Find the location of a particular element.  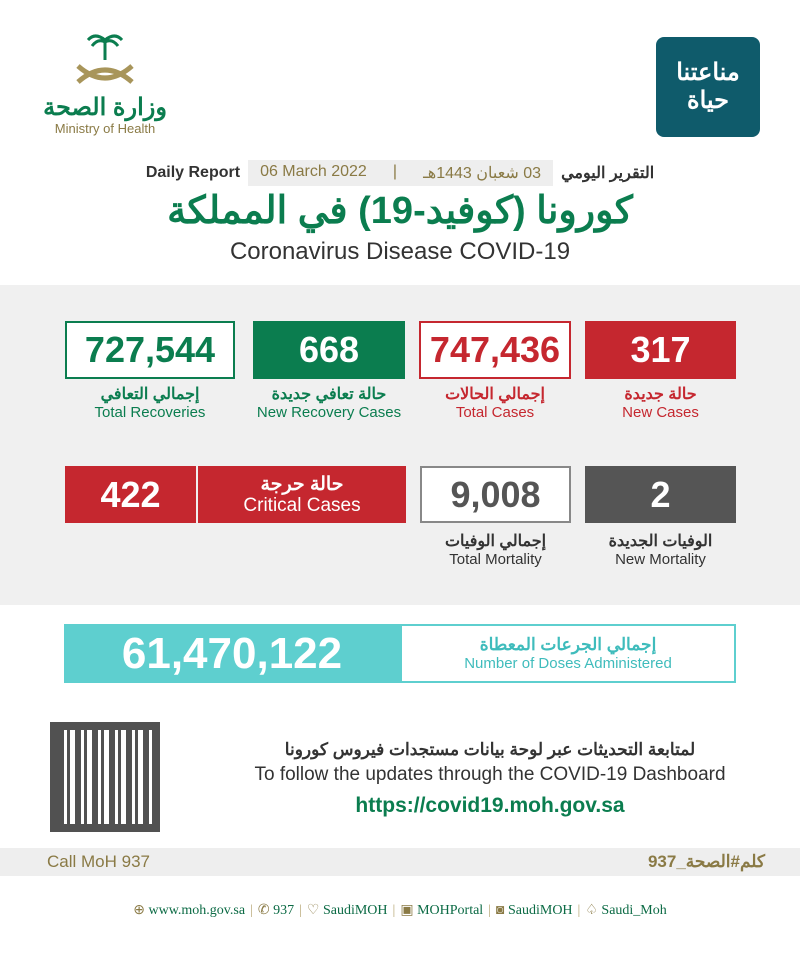

moh-logo: وزارة الصحة Ministry of Health is located at coordinates (105, 83).